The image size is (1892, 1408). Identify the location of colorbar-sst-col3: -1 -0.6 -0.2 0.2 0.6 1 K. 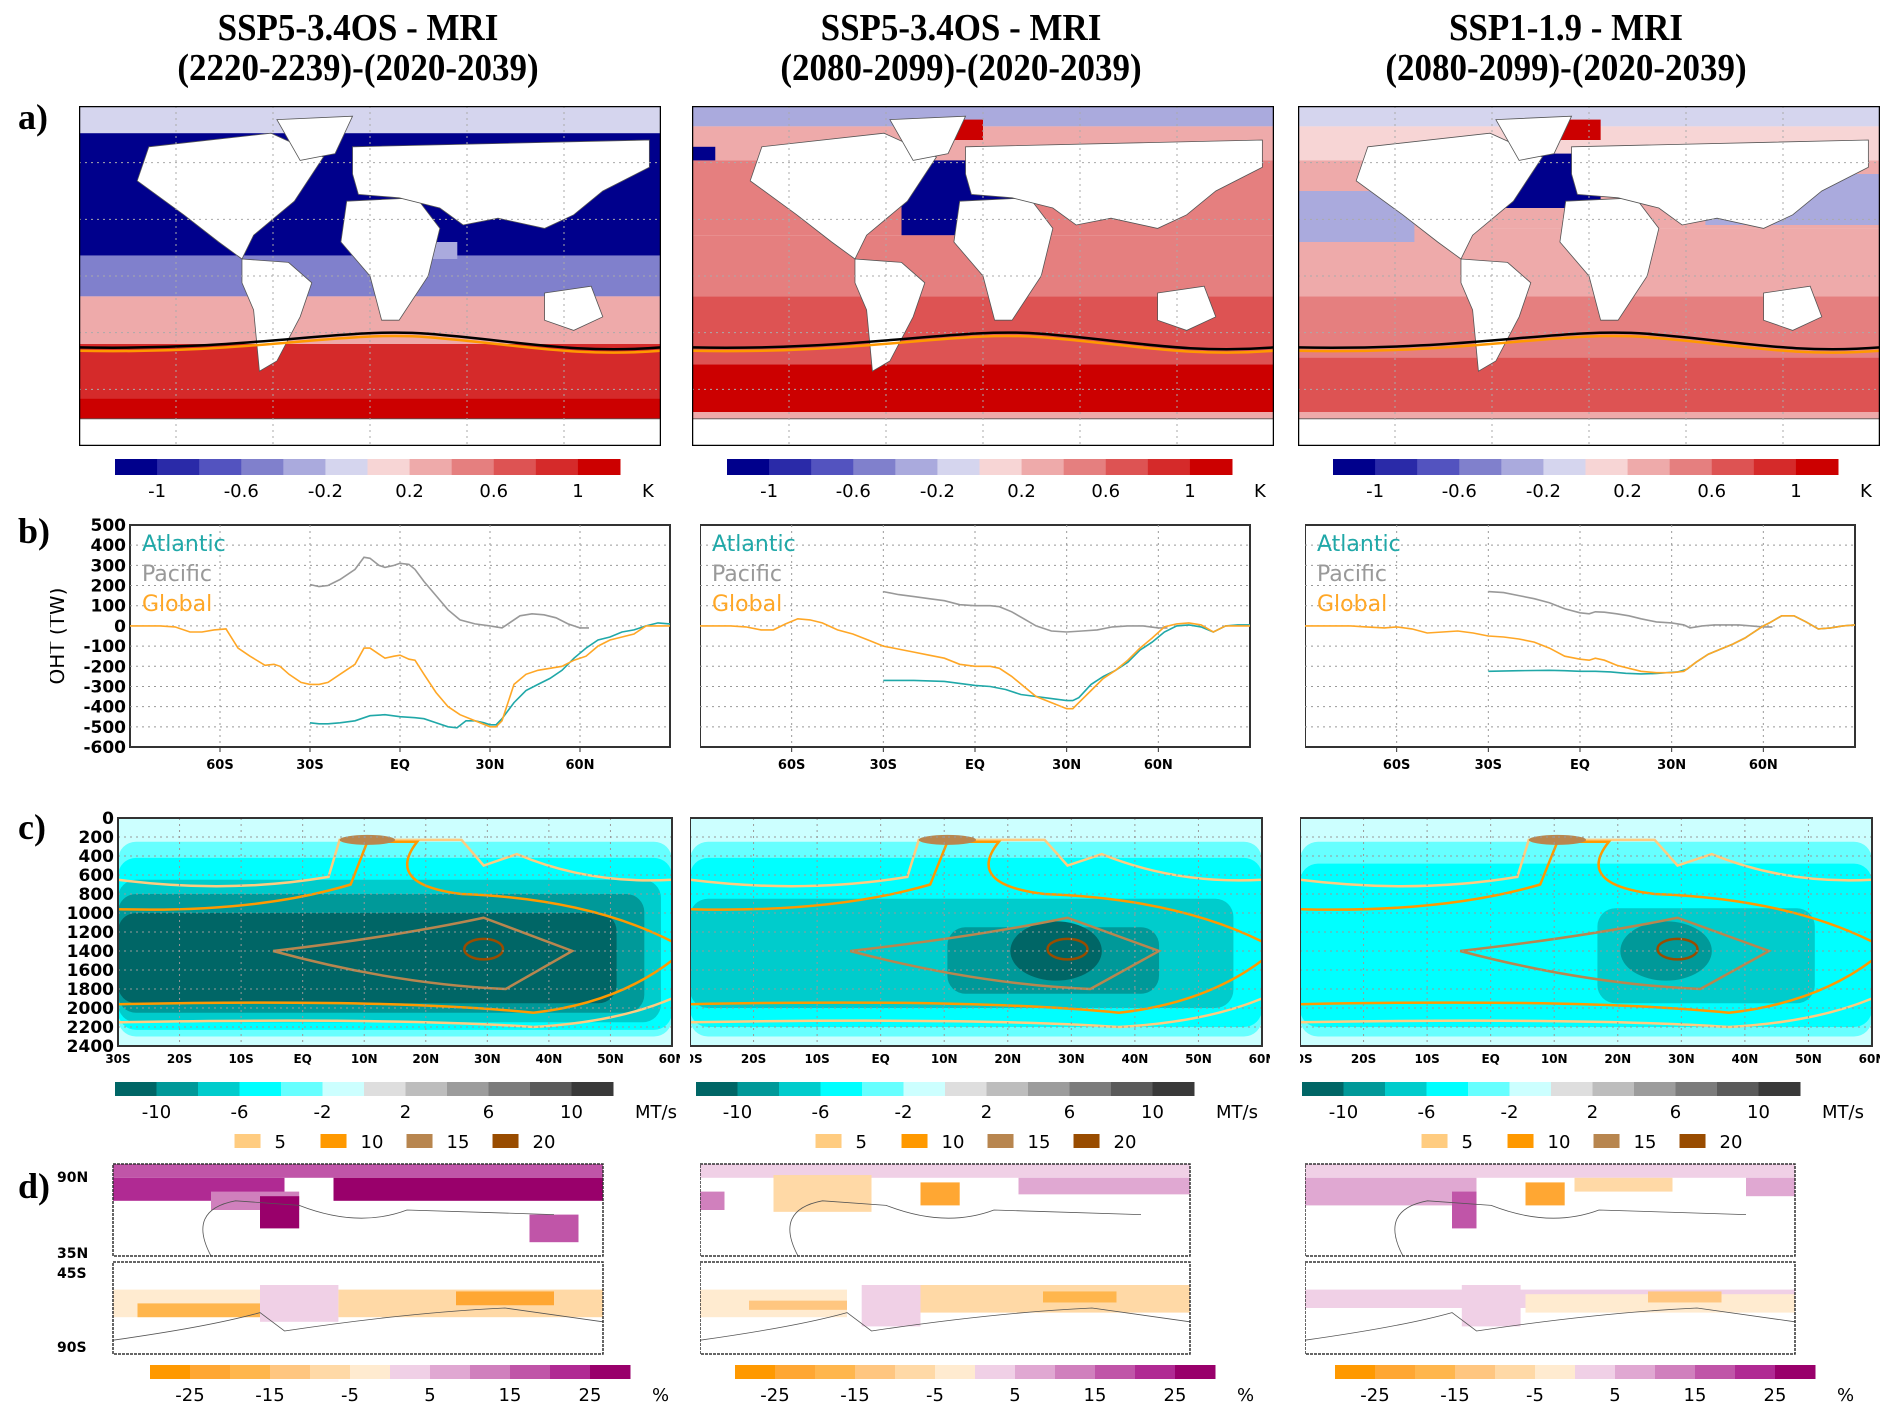
(1603, 480).